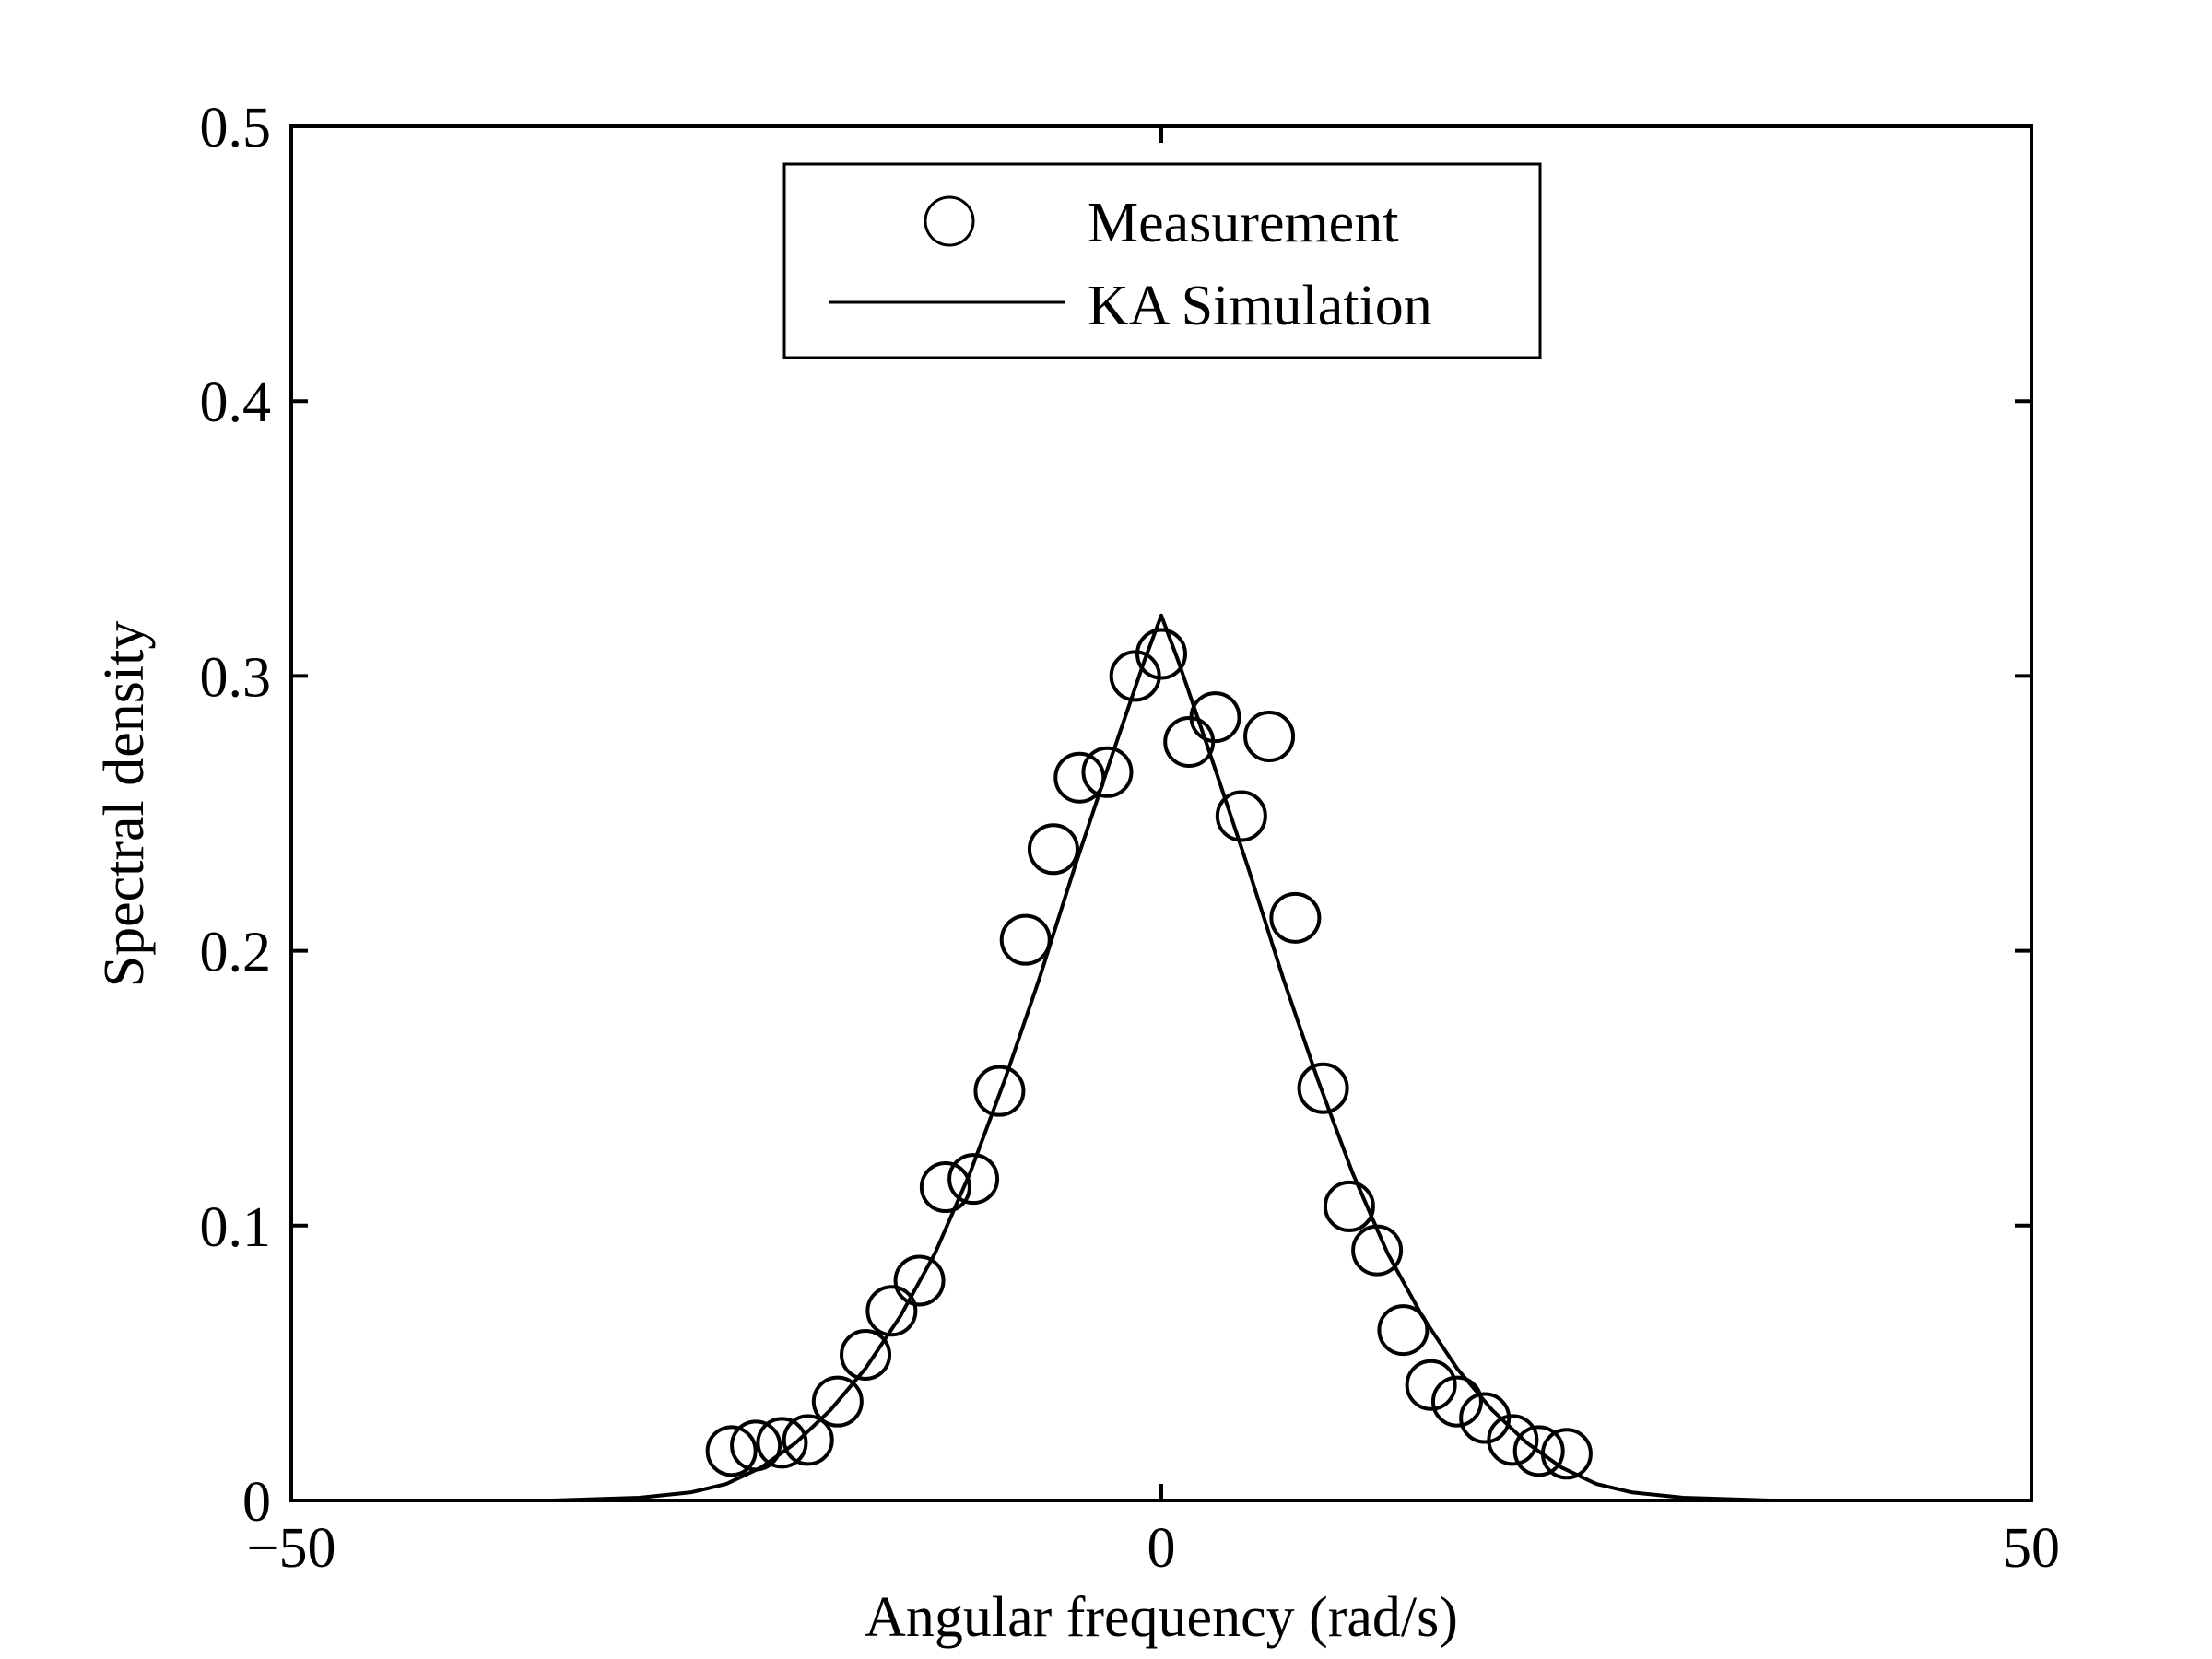 The width and height of the screenshot is (2212, 1659). I want to click on y-tick-label-1: 0.1, so click(236, 1227).